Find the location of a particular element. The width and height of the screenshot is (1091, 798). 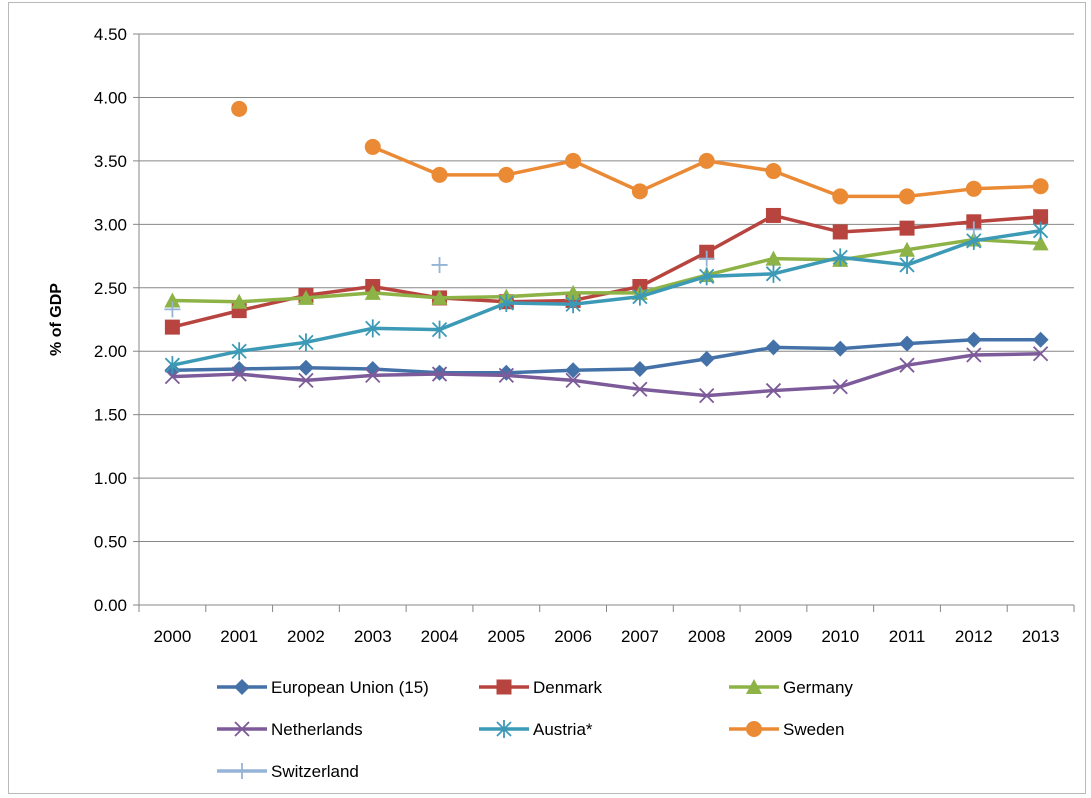

x-tick-label: 2013 is located at coordinates (1041, 636).